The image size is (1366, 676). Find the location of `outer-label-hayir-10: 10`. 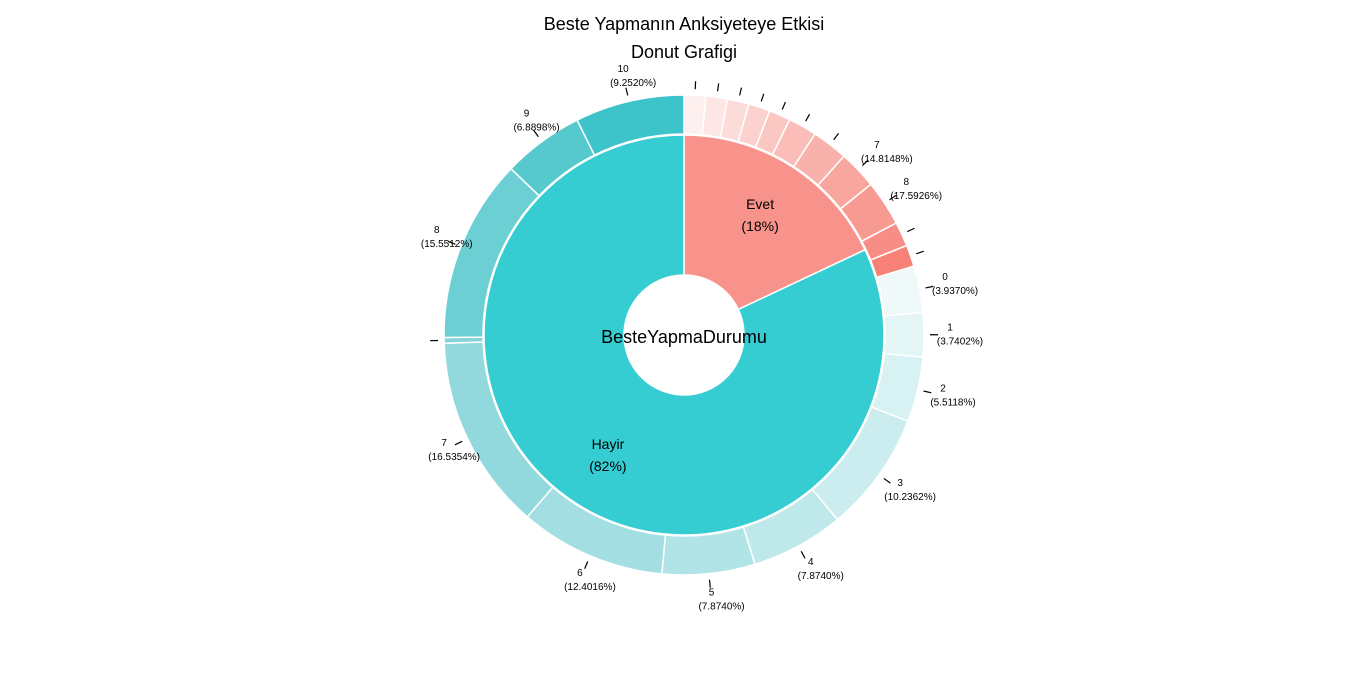

outer-label-hayir-10: 10 is located at coordinates (624, 69).